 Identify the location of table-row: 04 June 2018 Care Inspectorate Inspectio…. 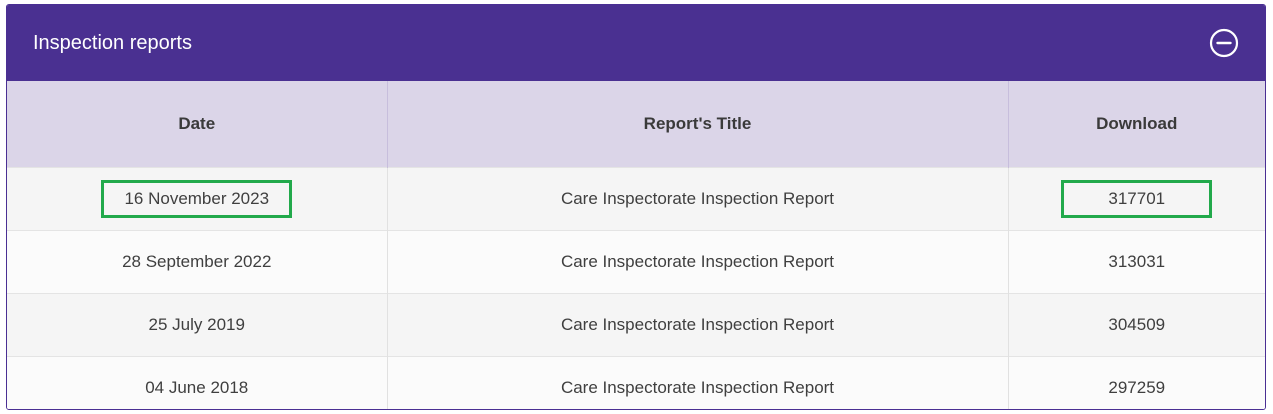
(636, 382).